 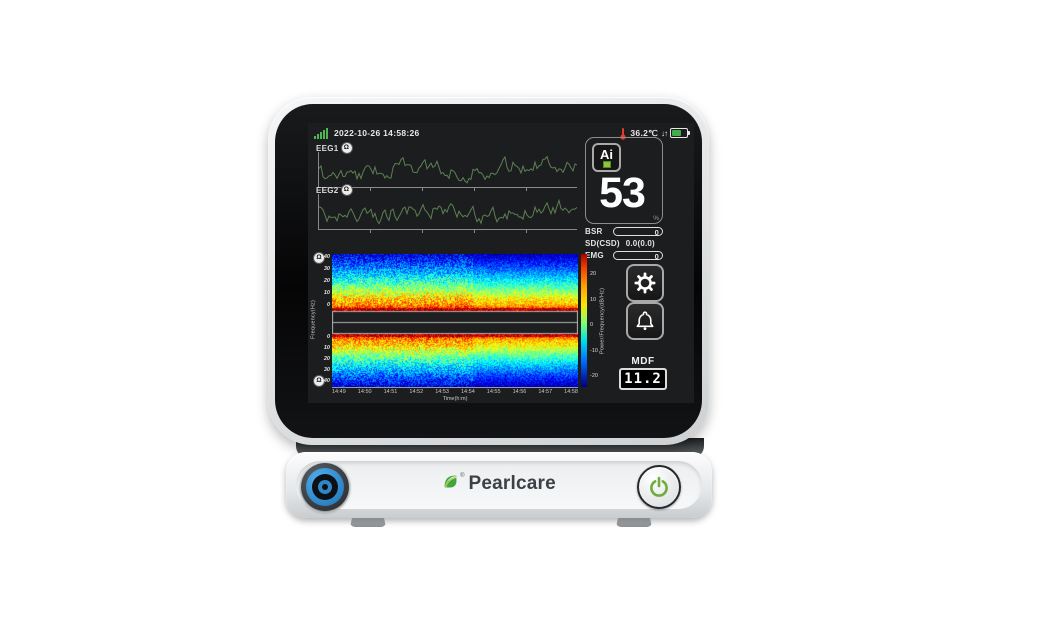 What do you see at coordinates (512, 483) in the screenshot?
I see `brand-name: Pearlcare` at bounding box center [512, 483].